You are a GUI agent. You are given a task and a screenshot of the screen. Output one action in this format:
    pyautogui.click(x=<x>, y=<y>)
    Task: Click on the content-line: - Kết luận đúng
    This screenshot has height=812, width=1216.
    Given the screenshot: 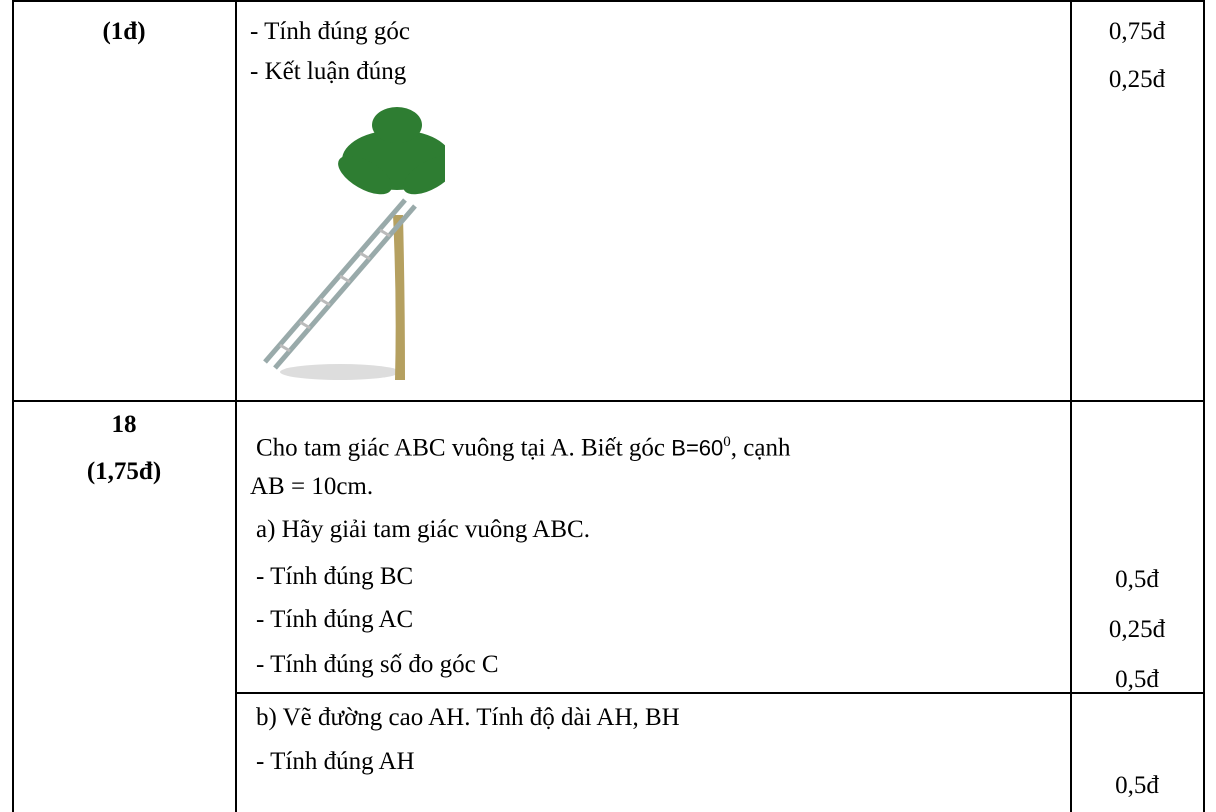 What is the action you would take?
    pyautogui.click(x=328, y=71)
    